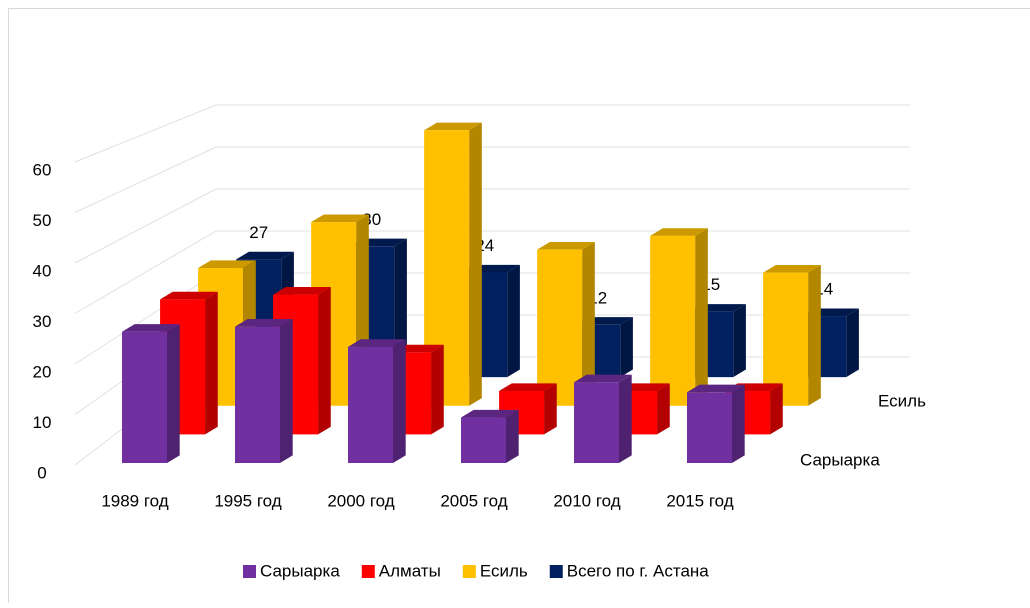 This screenshot has height=608, width=1030. I want to click on x-tick-label: 1989 год, so click(134, 500).